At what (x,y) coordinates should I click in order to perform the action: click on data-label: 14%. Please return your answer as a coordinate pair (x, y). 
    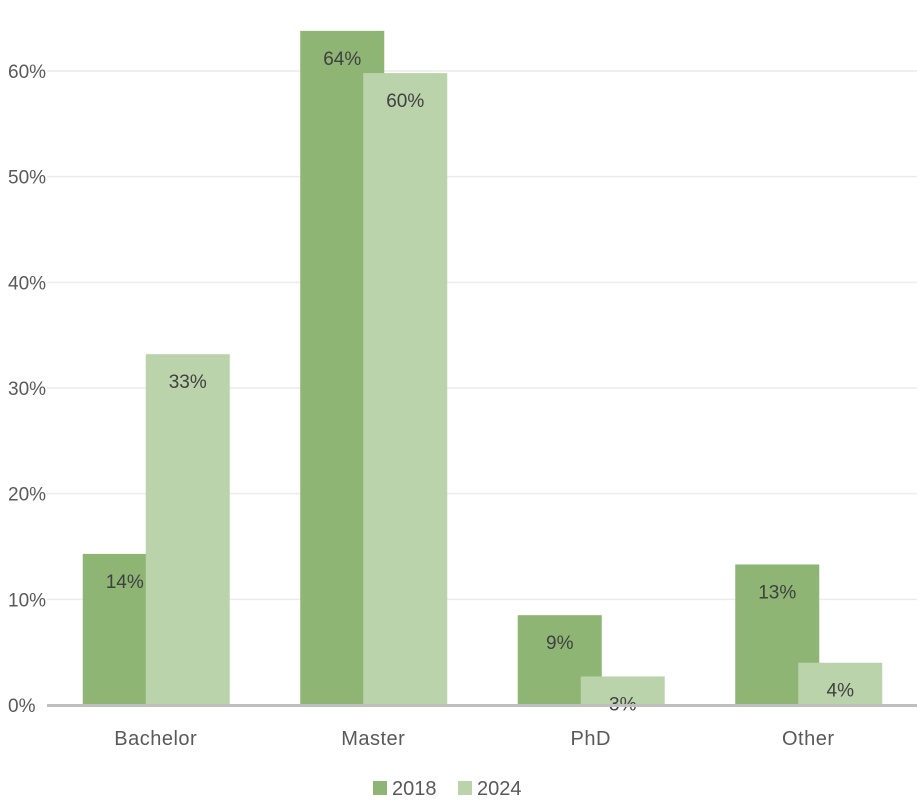
    Looking at the image, I should click on (125, 582).